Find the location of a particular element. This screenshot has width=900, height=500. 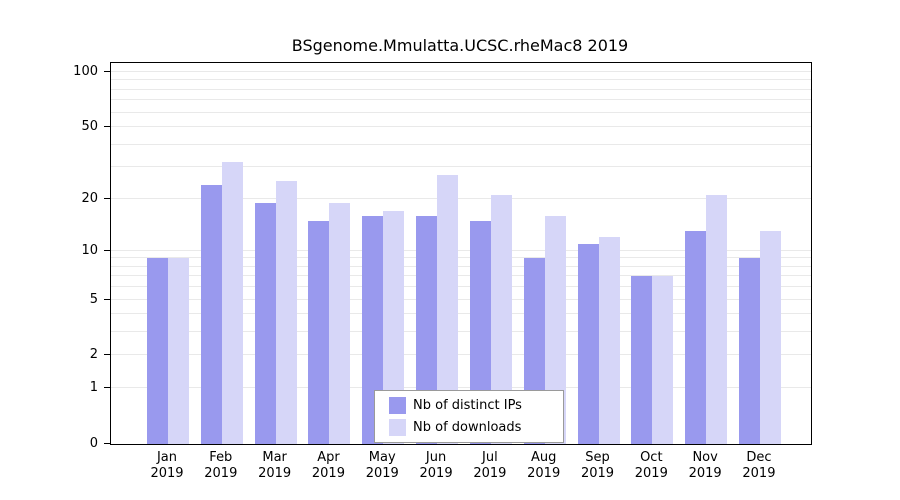

x-tick-label: Feb 2019 is located at coordinates (221, 465).